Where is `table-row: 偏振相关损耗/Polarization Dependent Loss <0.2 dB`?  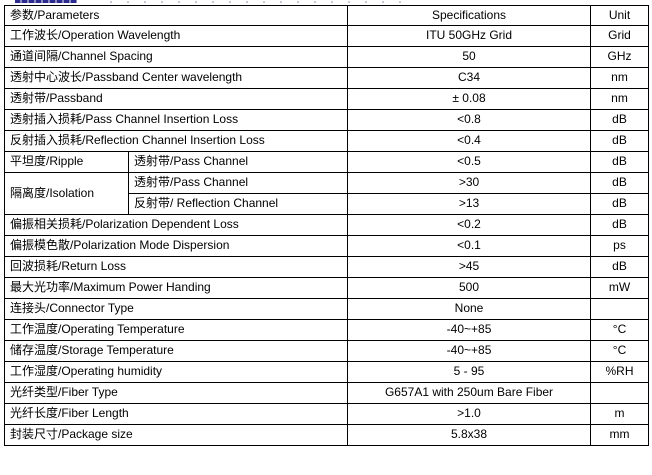
table-row: 偏振相关损耗/Polarization Dependent Loss <0.2 dB is located at coordinates (326, 225).